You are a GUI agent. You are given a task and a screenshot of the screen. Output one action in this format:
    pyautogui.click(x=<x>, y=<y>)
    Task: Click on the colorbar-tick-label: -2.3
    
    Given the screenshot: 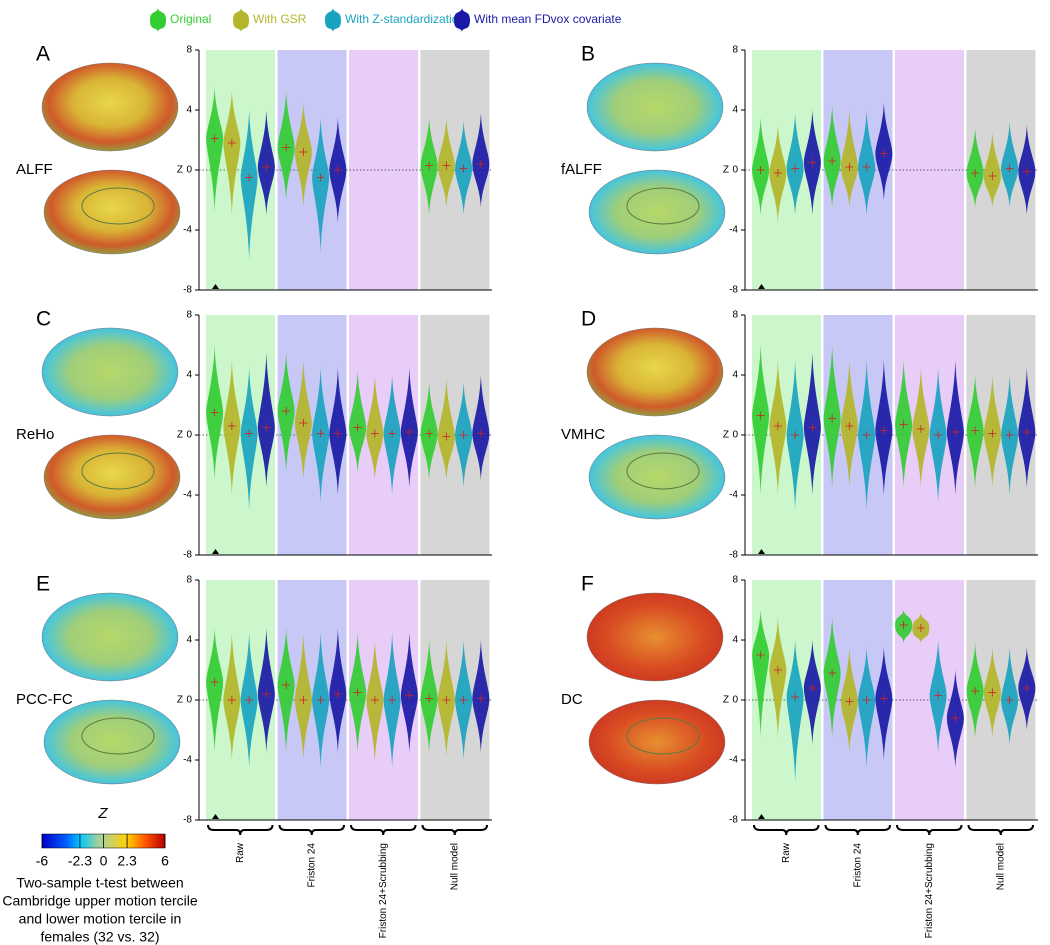 What is the action you would take?
    pyautogui.click(x=80, y=861)
    